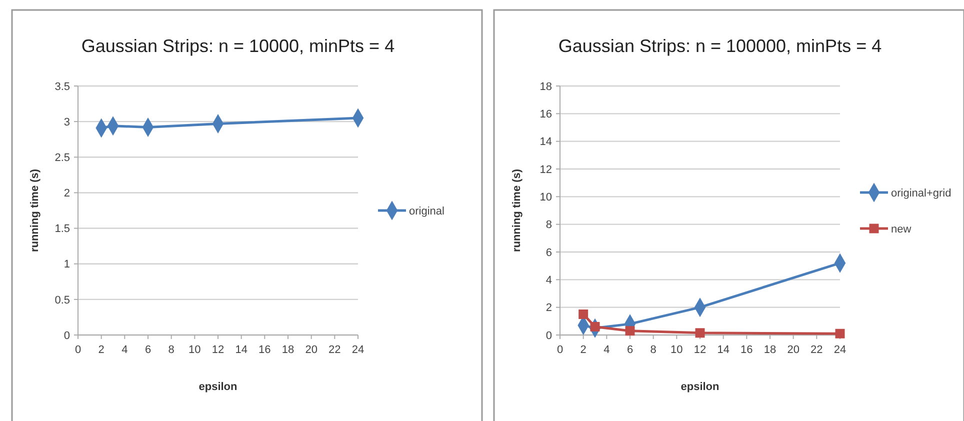  Describe the element at coordinates (67, 264) in the screenshot. I see `y-tick-label: 1` at that location.